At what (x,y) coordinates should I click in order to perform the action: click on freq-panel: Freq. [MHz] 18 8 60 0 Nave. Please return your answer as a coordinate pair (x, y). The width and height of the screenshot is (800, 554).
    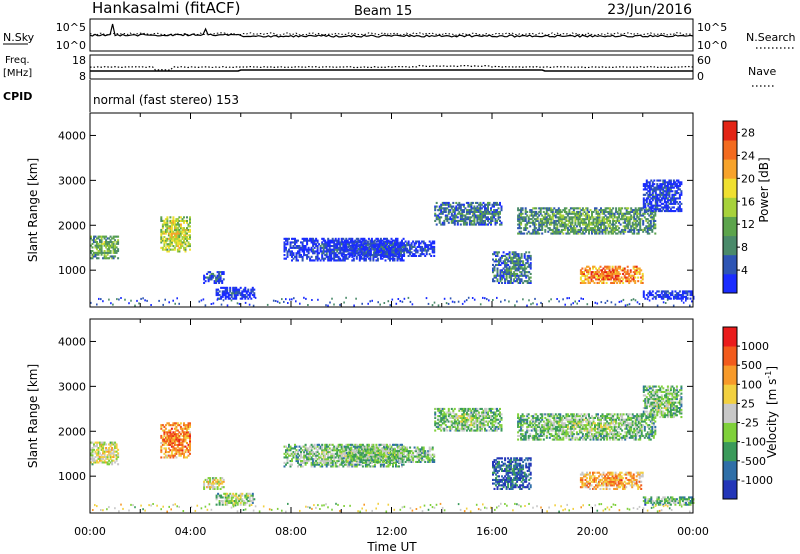
    Looking at the image, I should click on (389, 70).